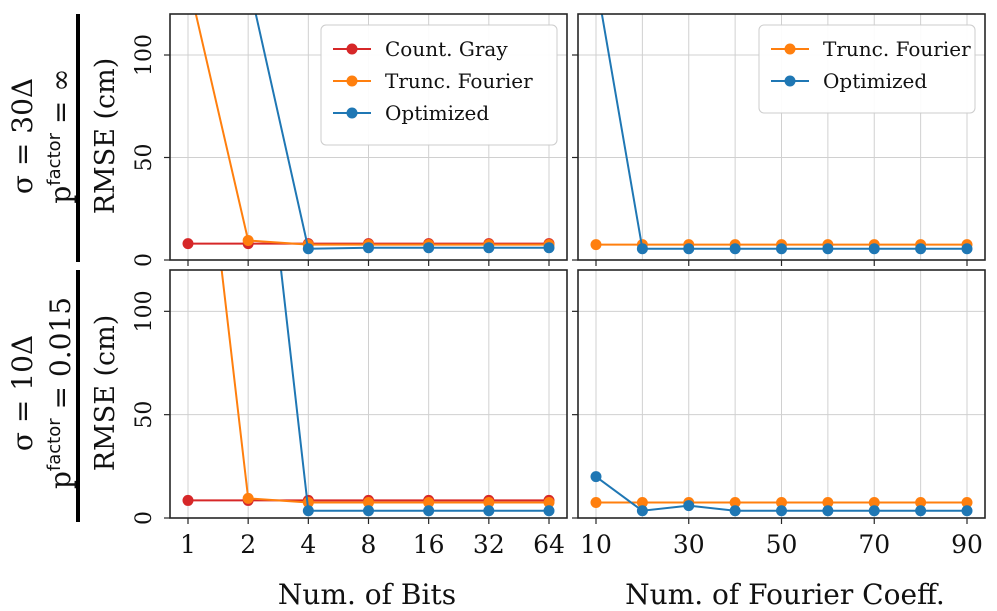 Image resolution: width=997 pixels, height=611 pixels. Describe the element at coordinates (489, 544) in the screenshot. I see `x-tick-label: 32` at that location.